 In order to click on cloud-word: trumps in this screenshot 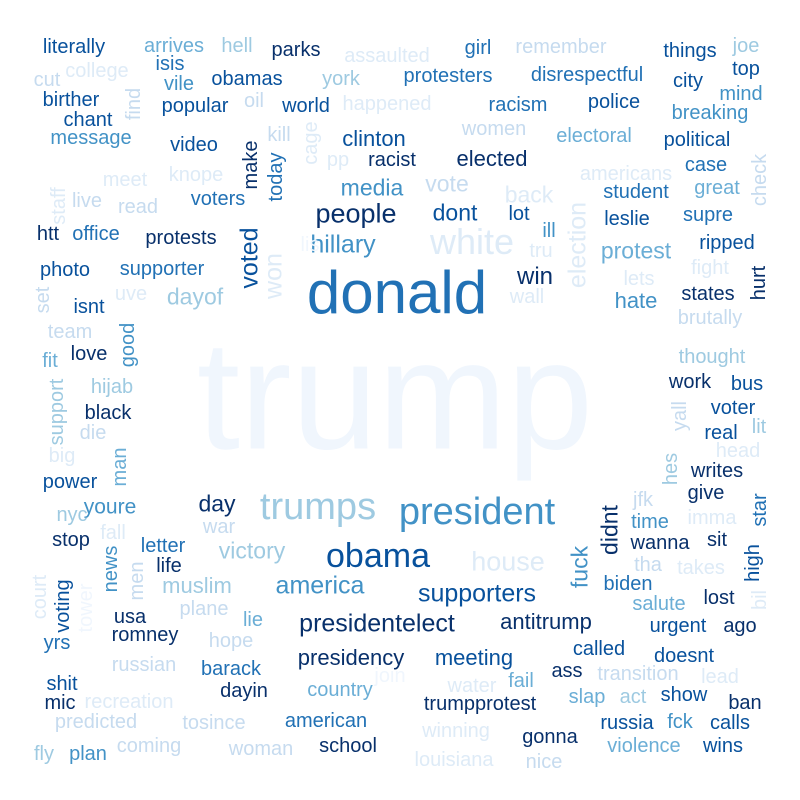, I will do `click(318, 507)`.